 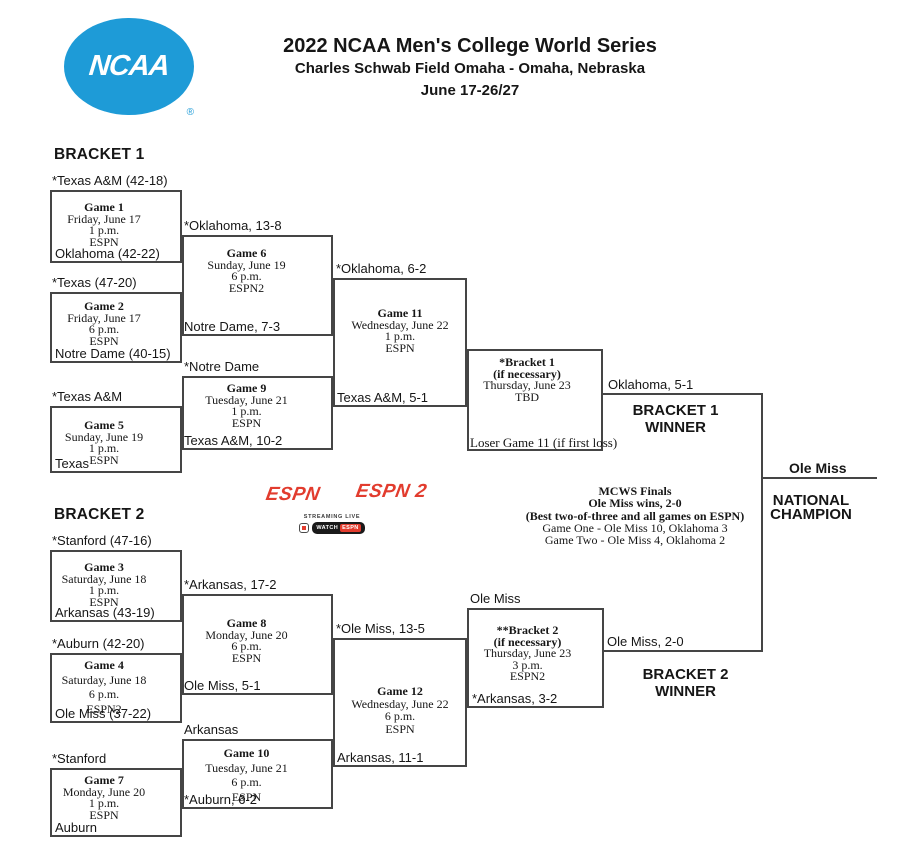 I want to click on watch-label: WATCH, so click(x=327, y=528).